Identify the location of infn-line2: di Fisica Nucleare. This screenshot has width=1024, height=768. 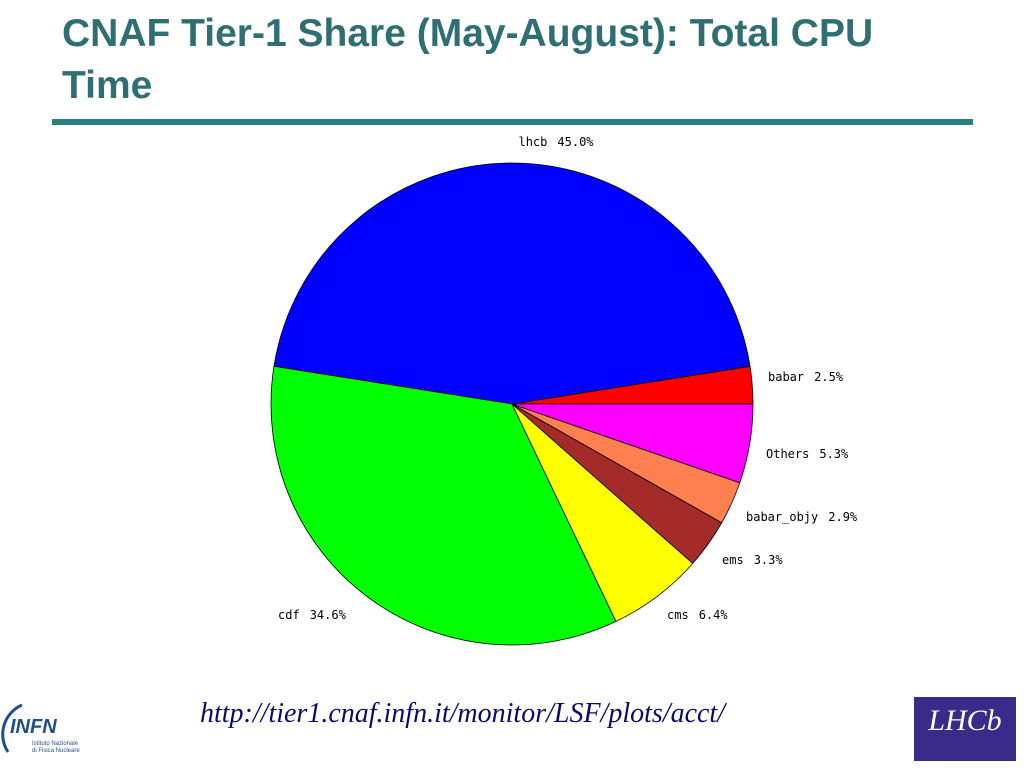
(56, 751).